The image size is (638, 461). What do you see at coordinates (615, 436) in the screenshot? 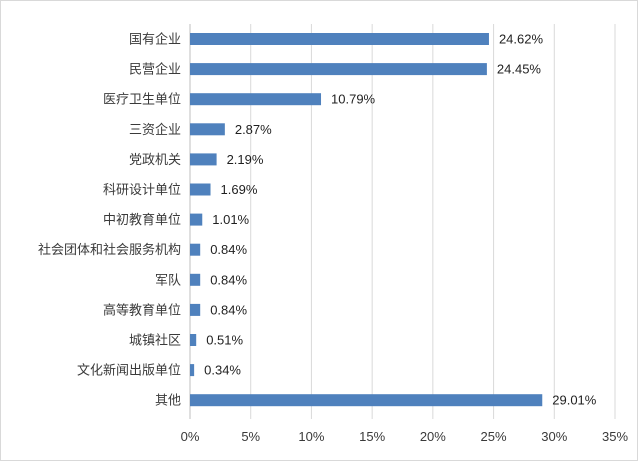
I see `x-tick-label: 35%` at bounding box center [615, 436].